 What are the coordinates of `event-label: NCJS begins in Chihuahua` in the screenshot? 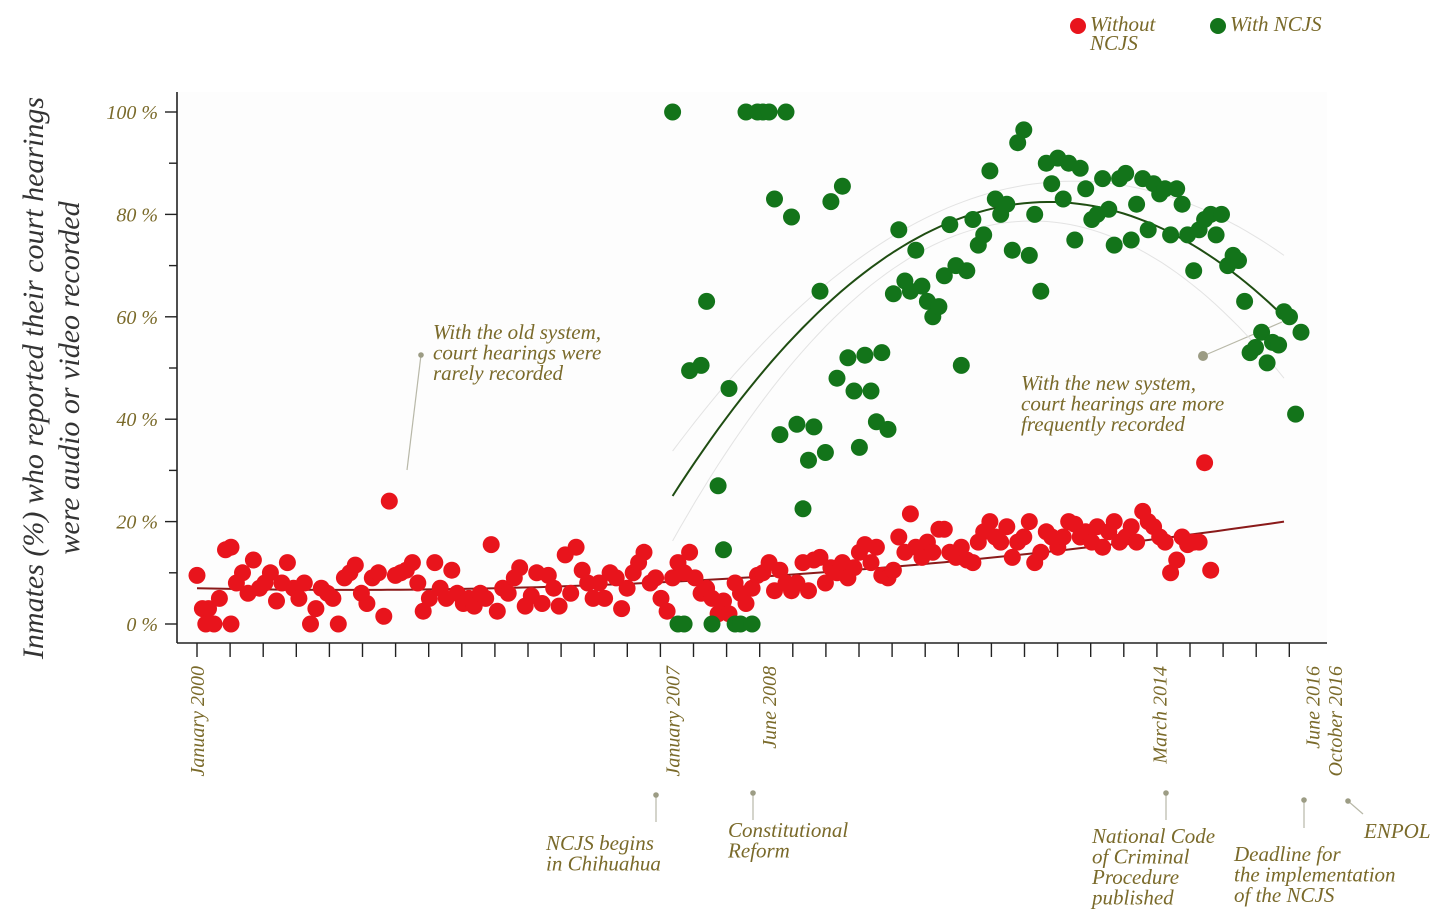 It's located at (603, 853).